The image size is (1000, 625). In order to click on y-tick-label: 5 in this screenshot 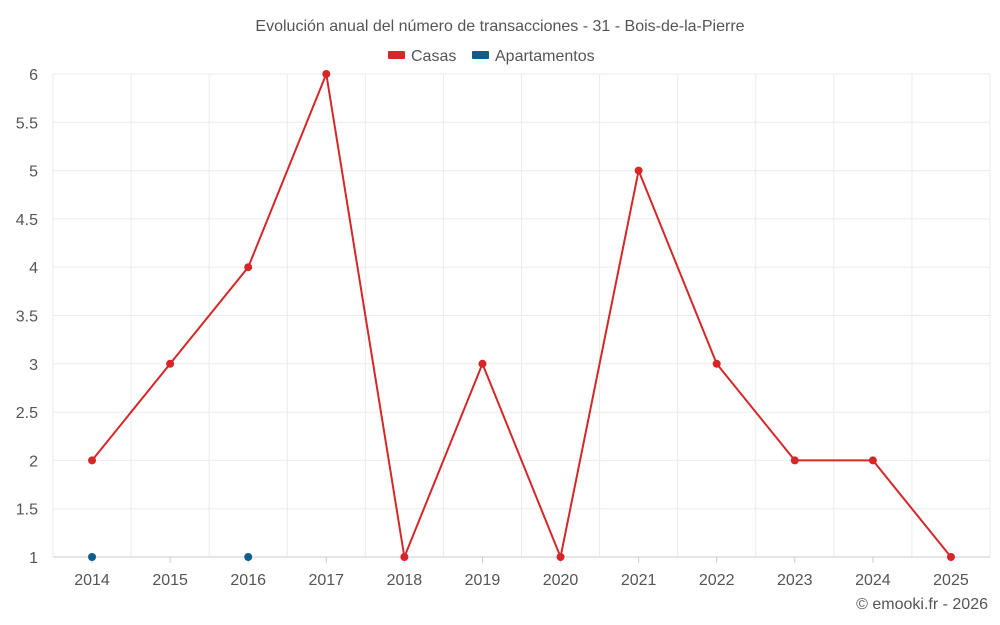, I will do `click(33, 172)`.